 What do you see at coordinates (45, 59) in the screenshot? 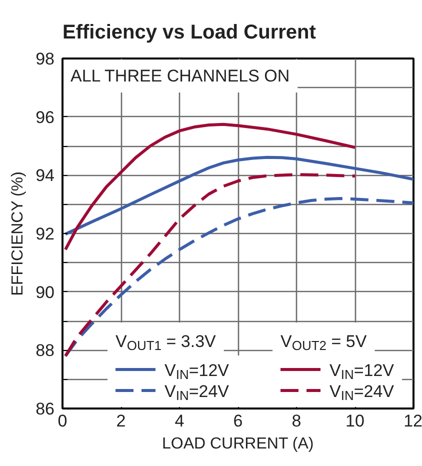
I see `y-tick-label: 98` at bounding box center [45, 59].